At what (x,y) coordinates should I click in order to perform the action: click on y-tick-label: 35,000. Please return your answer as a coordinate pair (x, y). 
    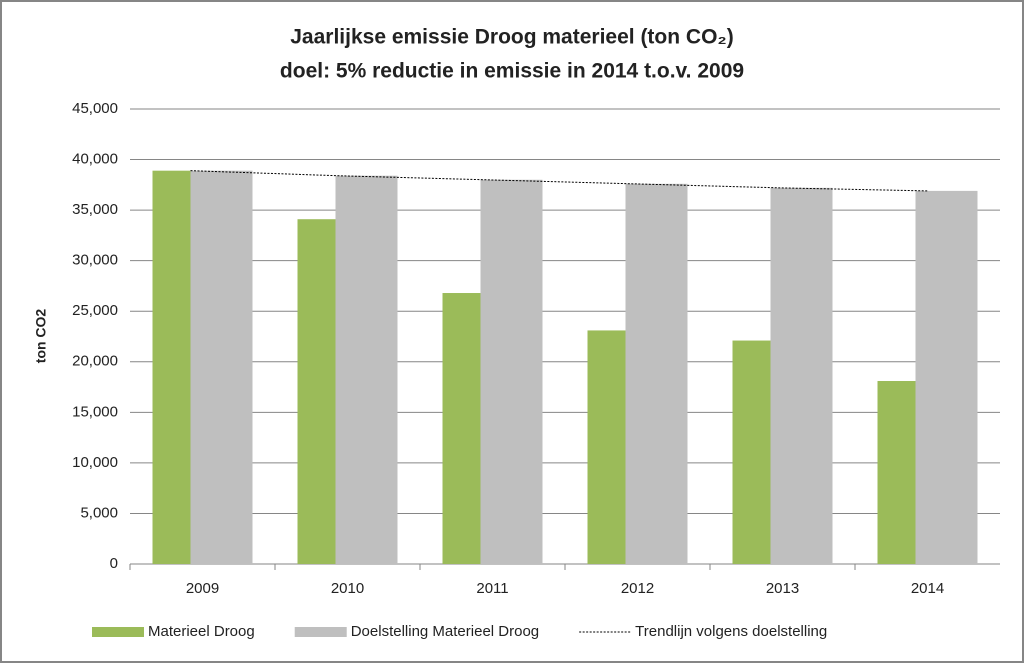
    Looking at the image, I should click on (95, 209).